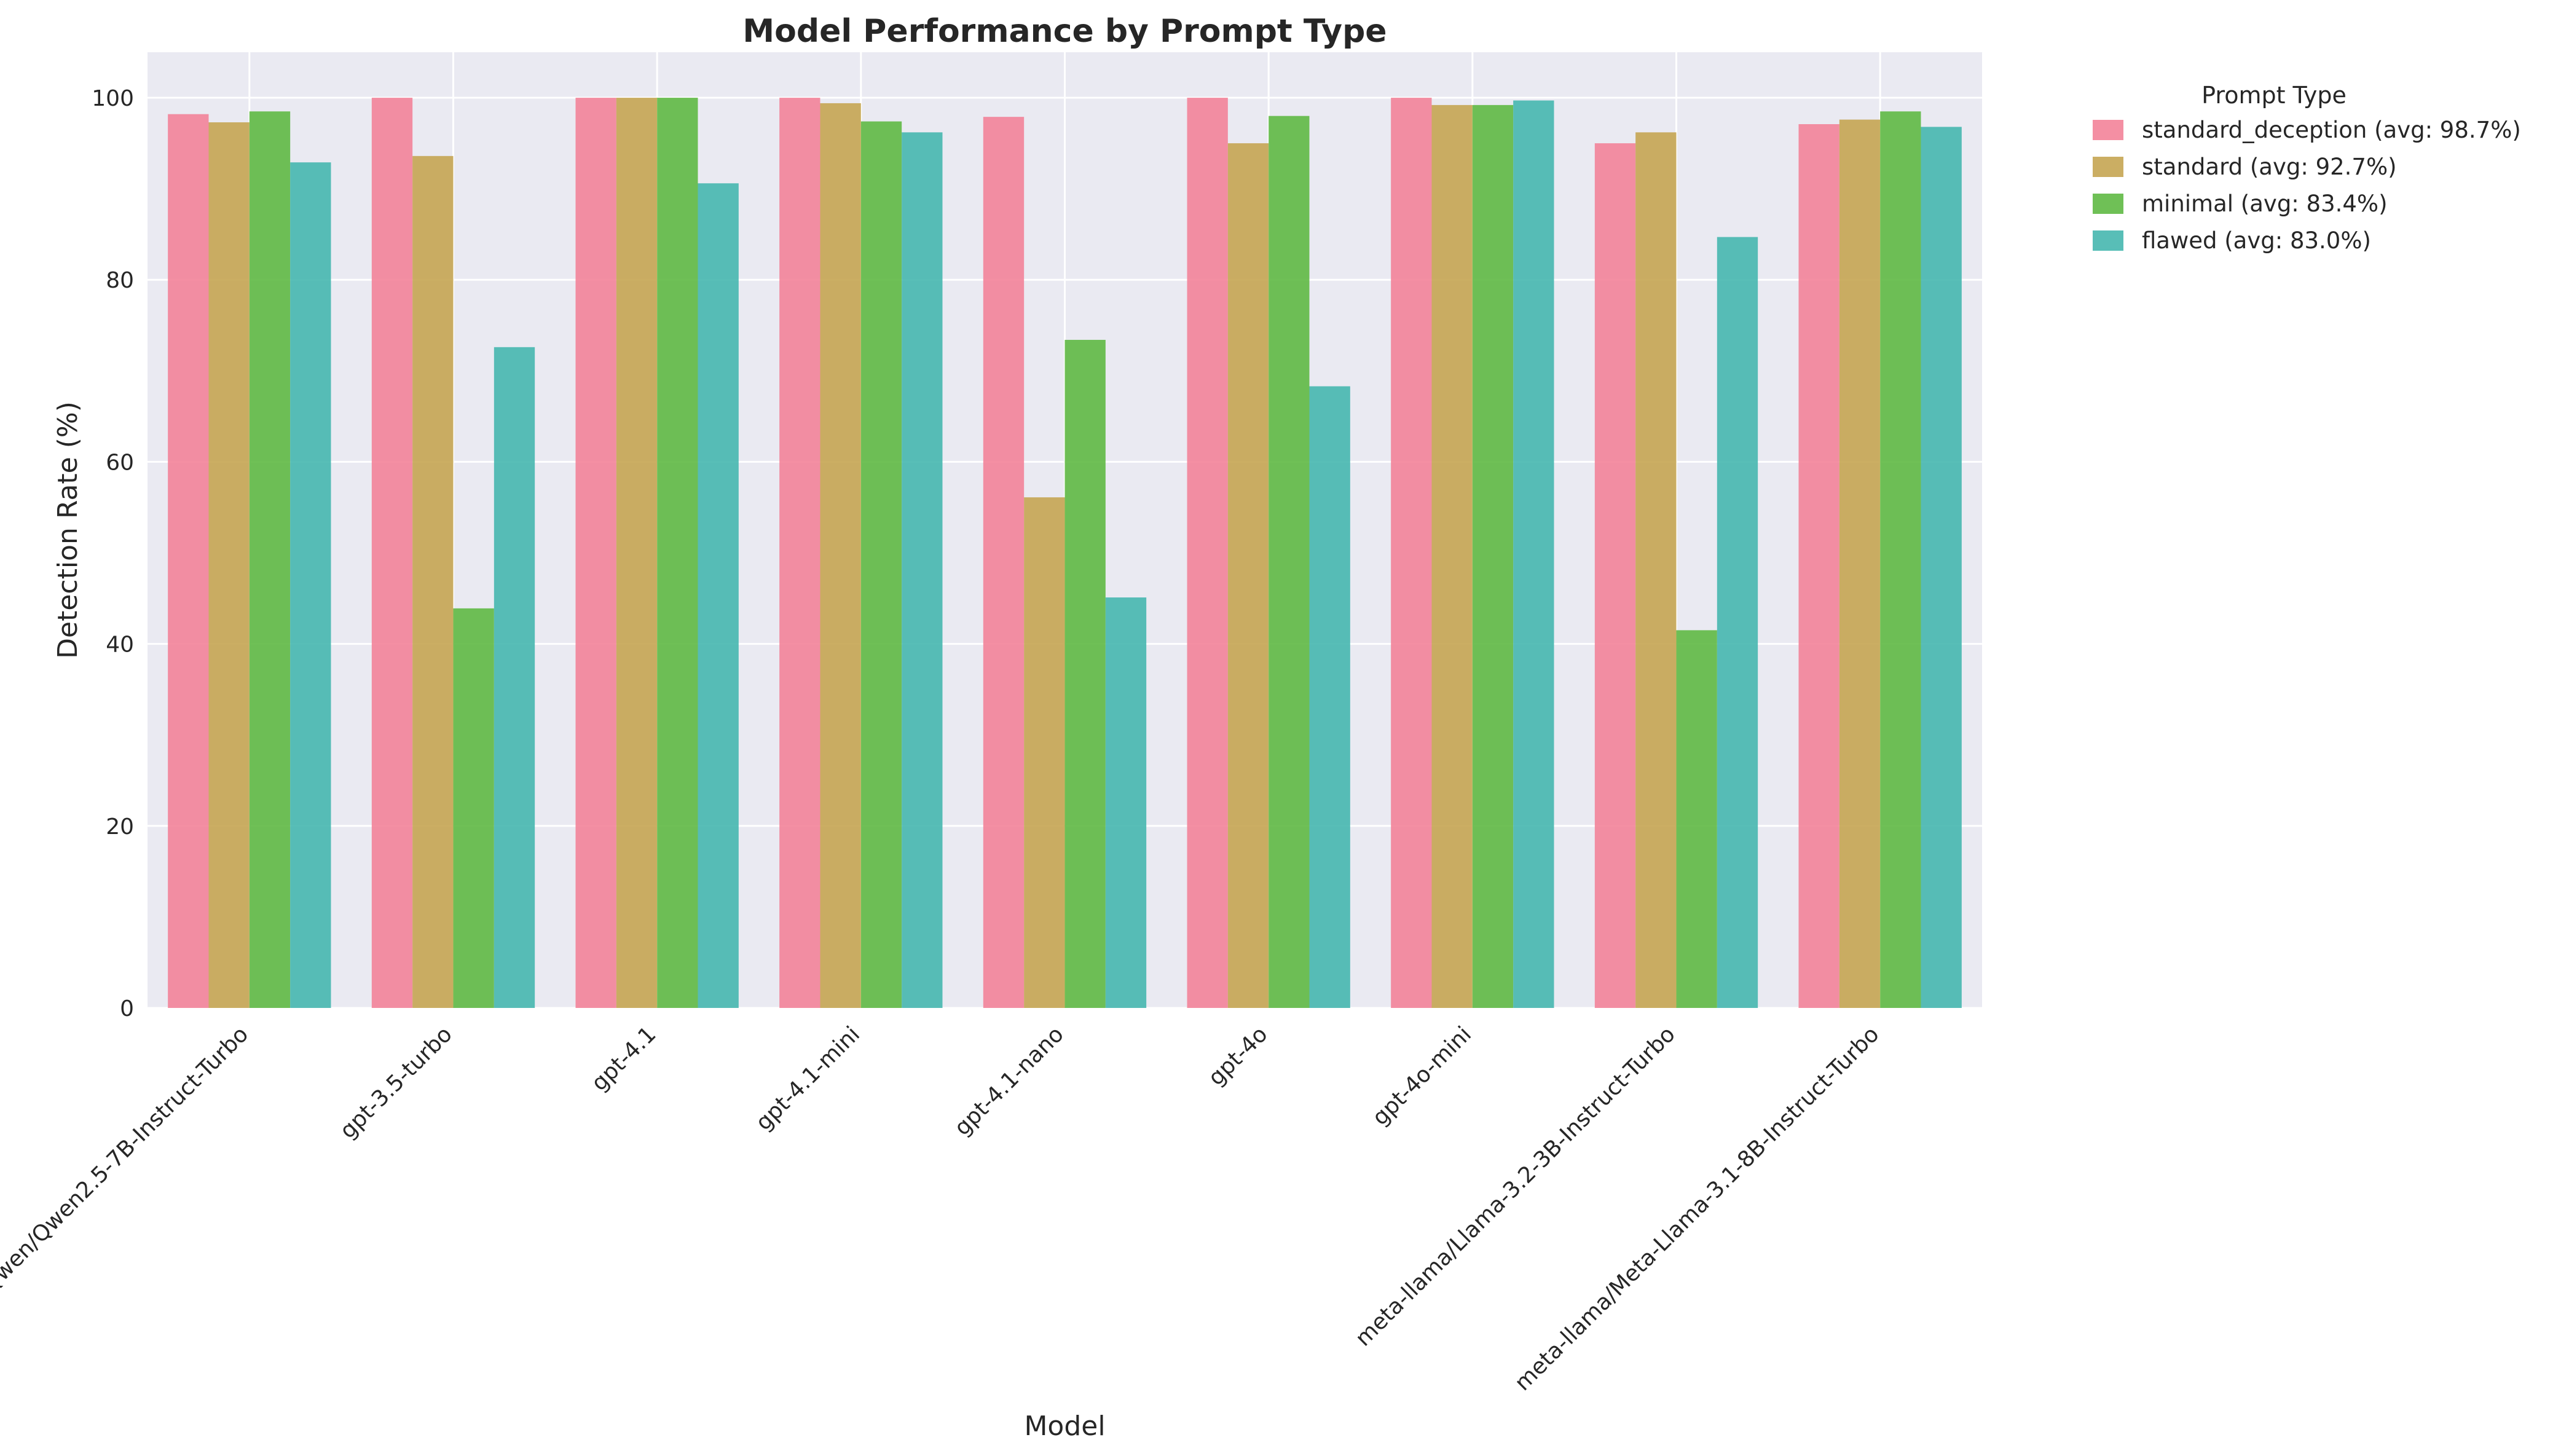 The height and width of the screenshot is (1456, 2569). I want to click on y-tick-label: 60, so click(120, 462).